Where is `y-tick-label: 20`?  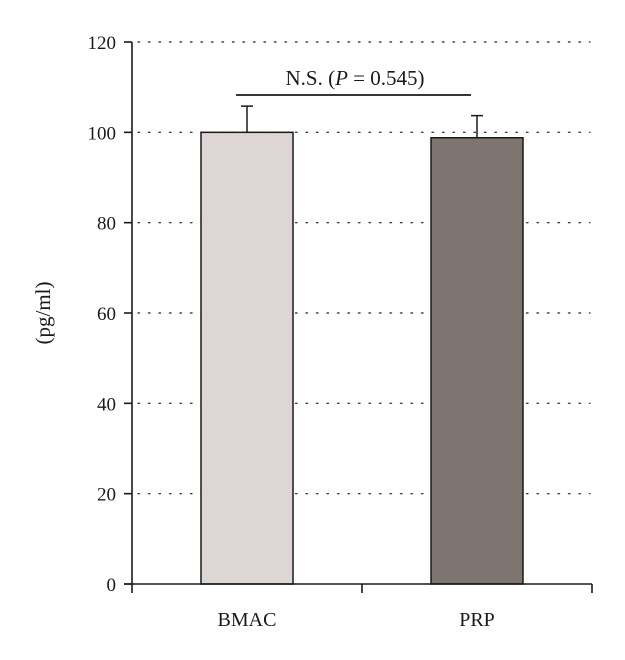 y-tick-label: 20 is located at coordinates (106, 495).